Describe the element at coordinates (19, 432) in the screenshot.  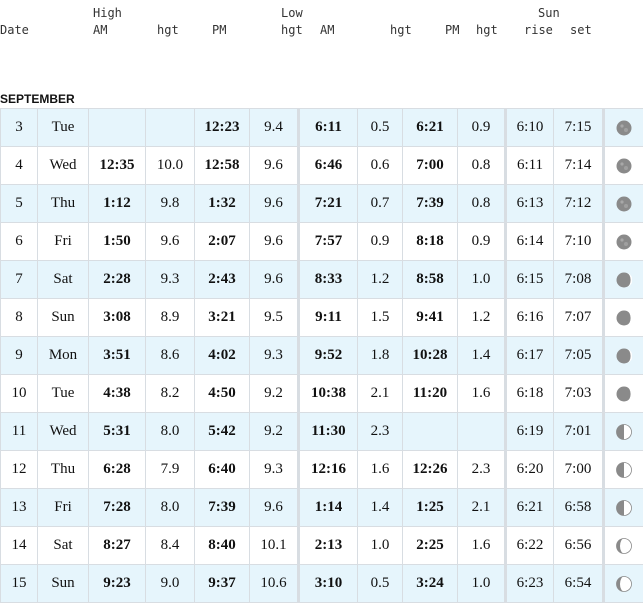
I see `day-of-month-cell: 11` at that location.